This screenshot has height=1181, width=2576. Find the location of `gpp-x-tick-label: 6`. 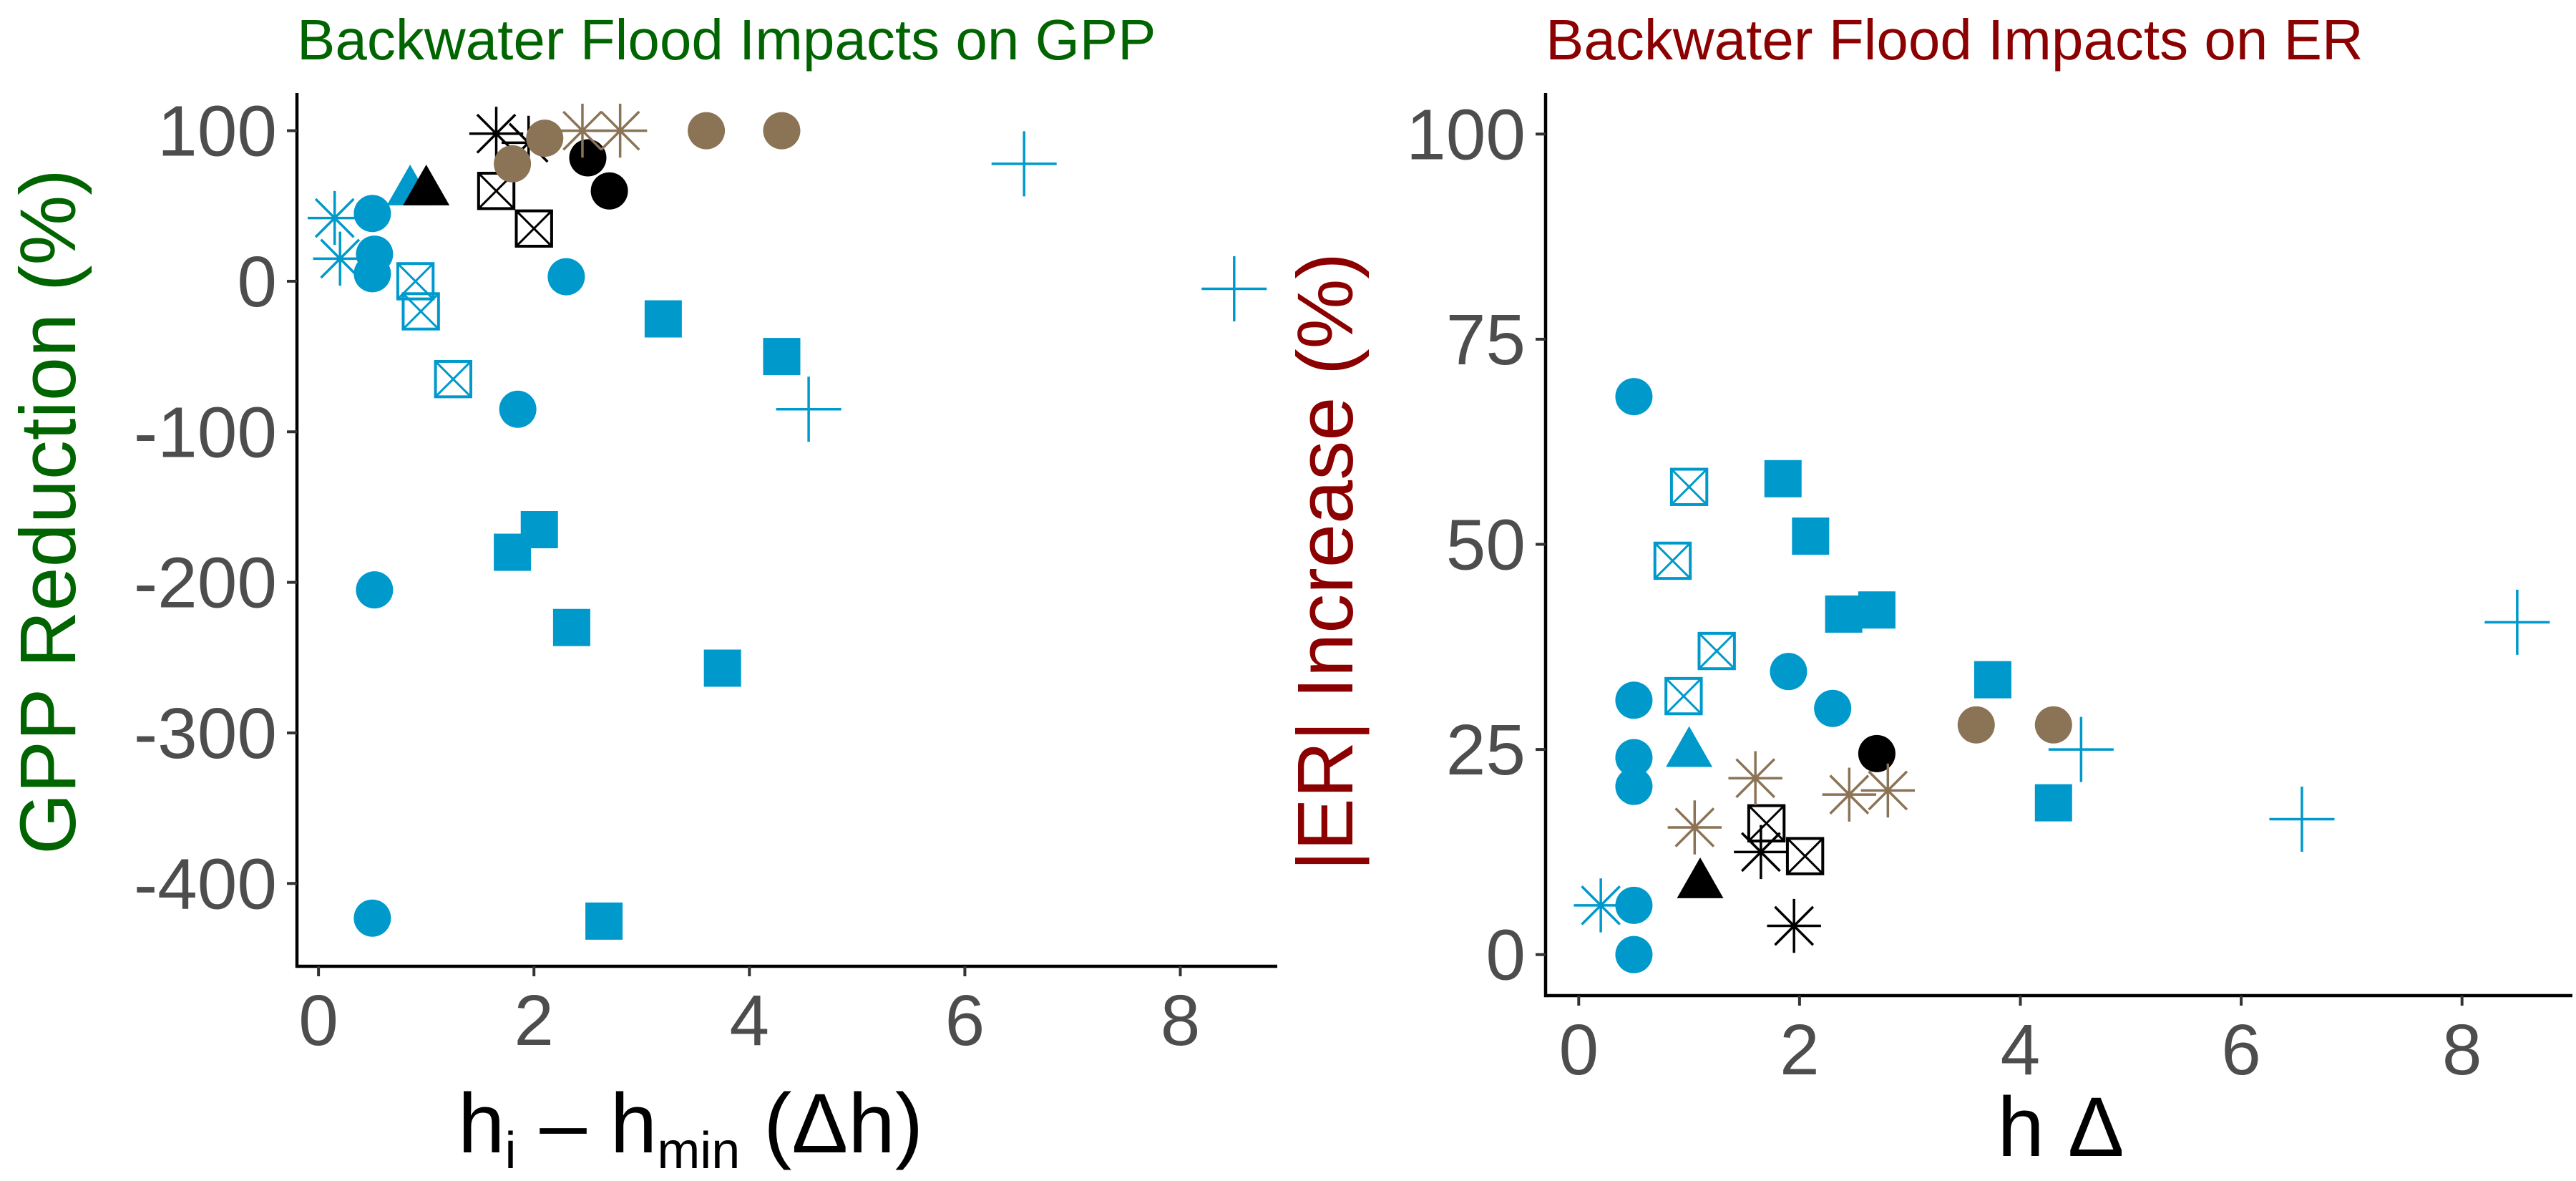

gpp-x-tick-label: 6 is located at coordinates (965, 1021).